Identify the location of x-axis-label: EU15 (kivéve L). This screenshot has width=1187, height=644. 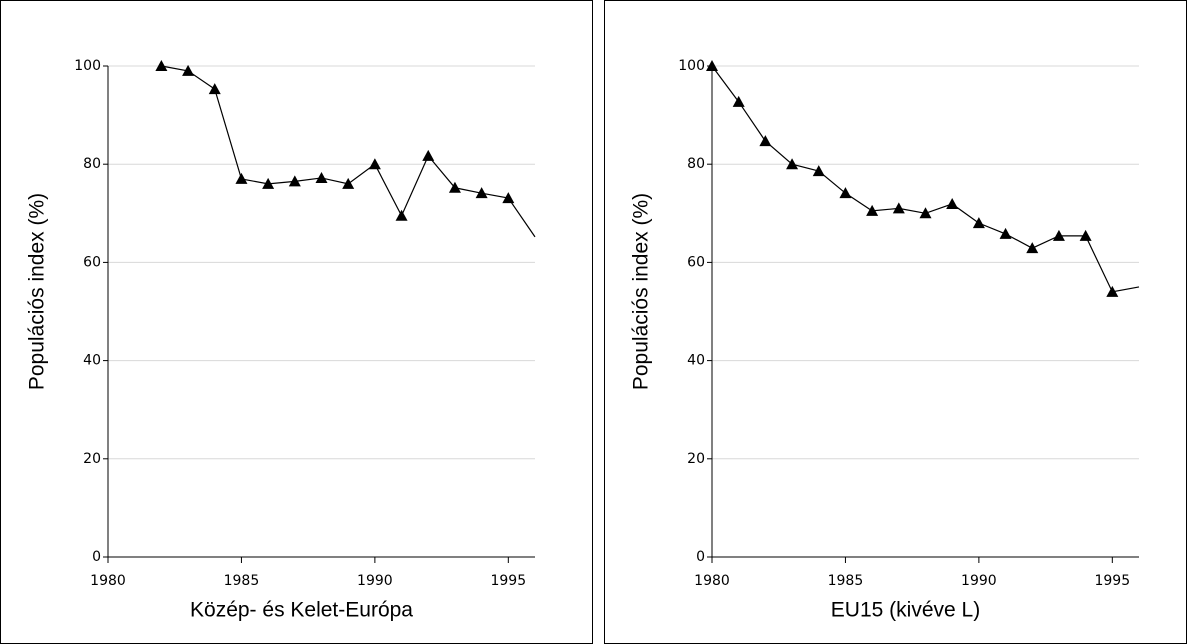
(905, 610).